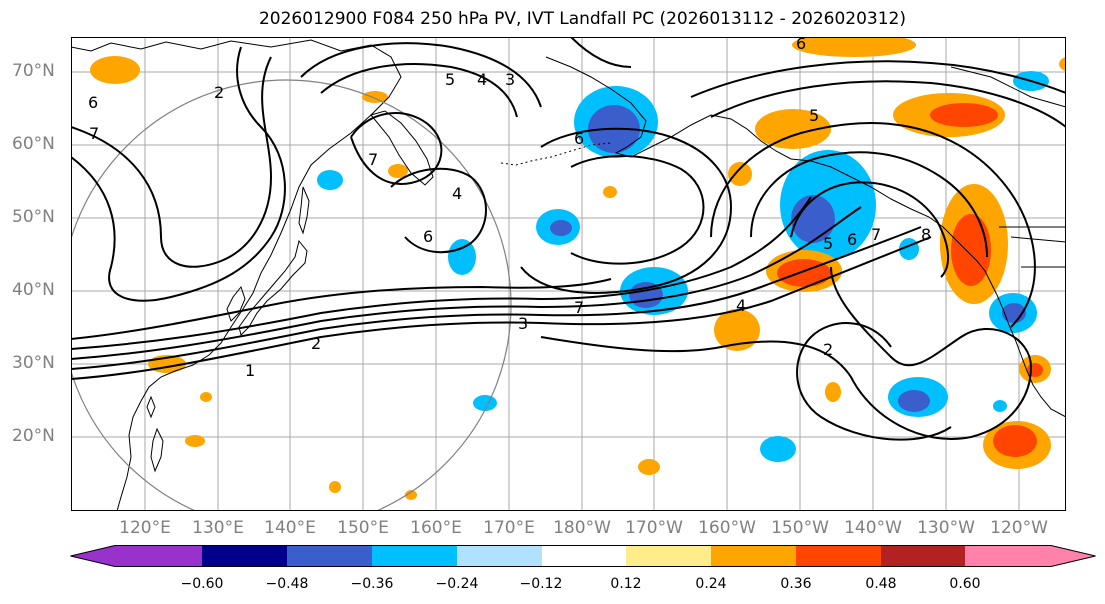 The image size is (1105, 604). What do you see at coordinates (965, 584) in the screenshot?
I see `colorbar-tick-10: 0.60` at bounding box center [965, 584].